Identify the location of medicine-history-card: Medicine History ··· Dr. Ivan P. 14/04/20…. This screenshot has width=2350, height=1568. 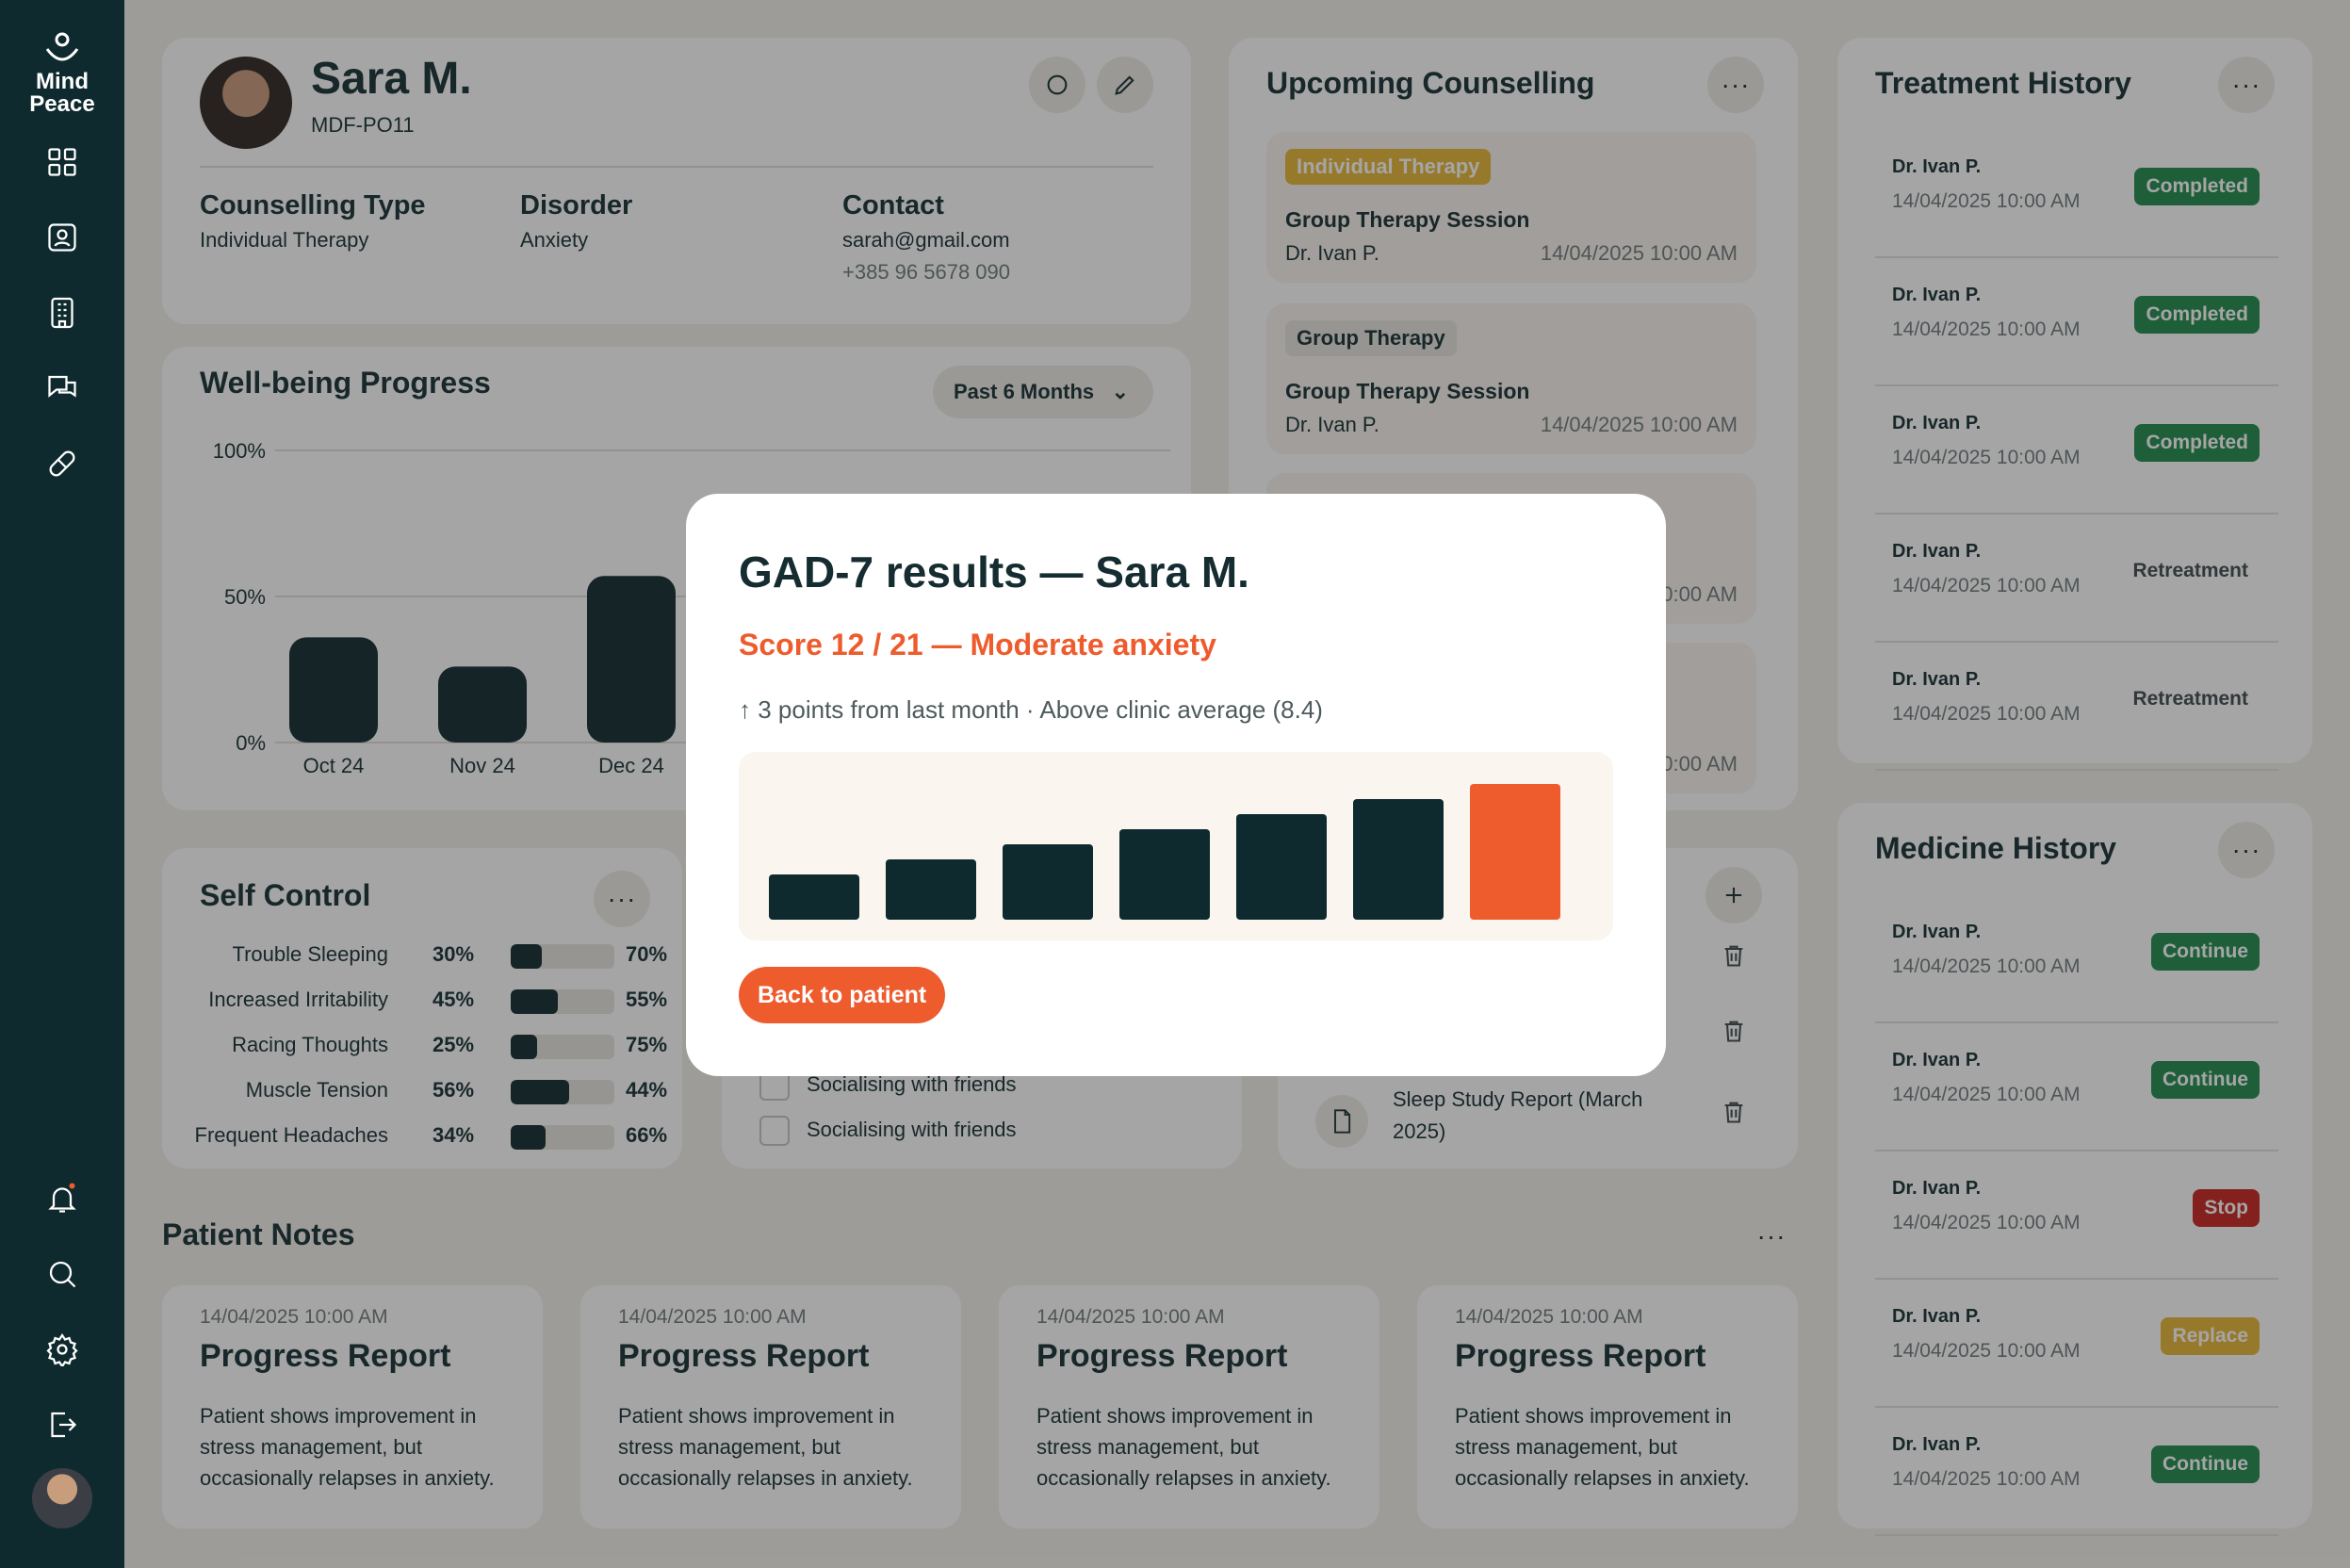
(2074, 1169).